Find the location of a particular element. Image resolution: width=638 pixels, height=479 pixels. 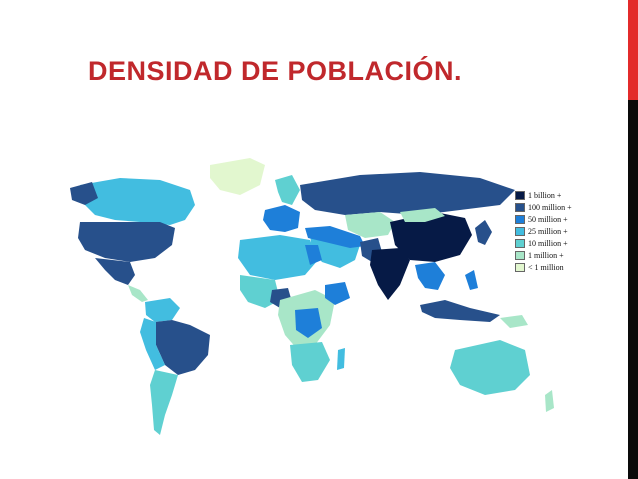

region-central-asia is located at coordinates (370, 225).